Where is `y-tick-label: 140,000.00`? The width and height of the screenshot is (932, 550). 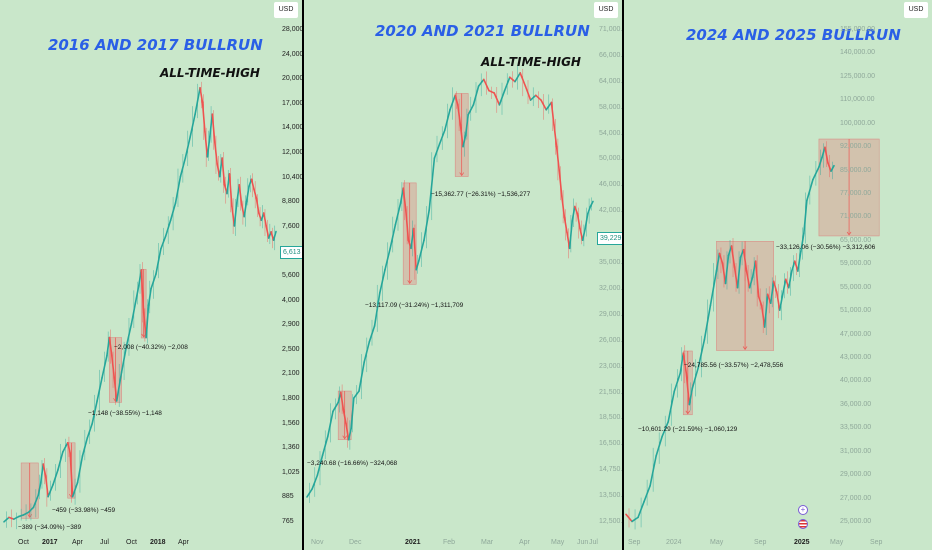 y-tick-label: 140,000.00 is located at coordinates (858, 53).